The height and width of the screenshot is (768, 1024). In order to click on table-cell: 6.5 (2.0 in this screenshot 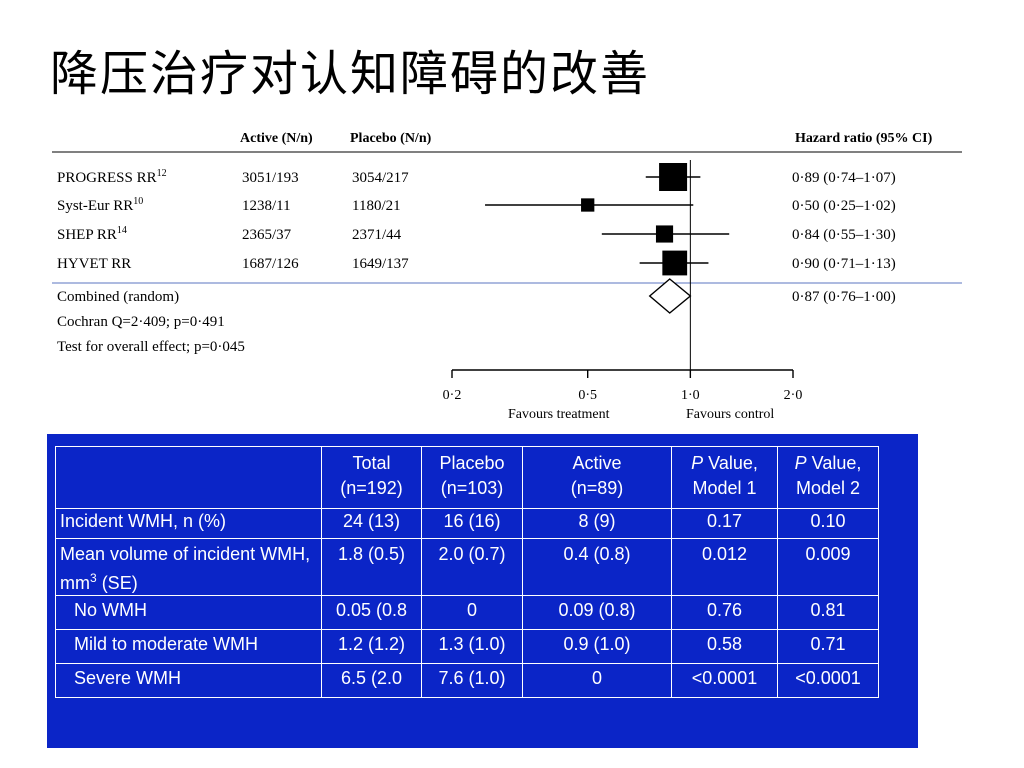, I will do `click(371, 680)`.